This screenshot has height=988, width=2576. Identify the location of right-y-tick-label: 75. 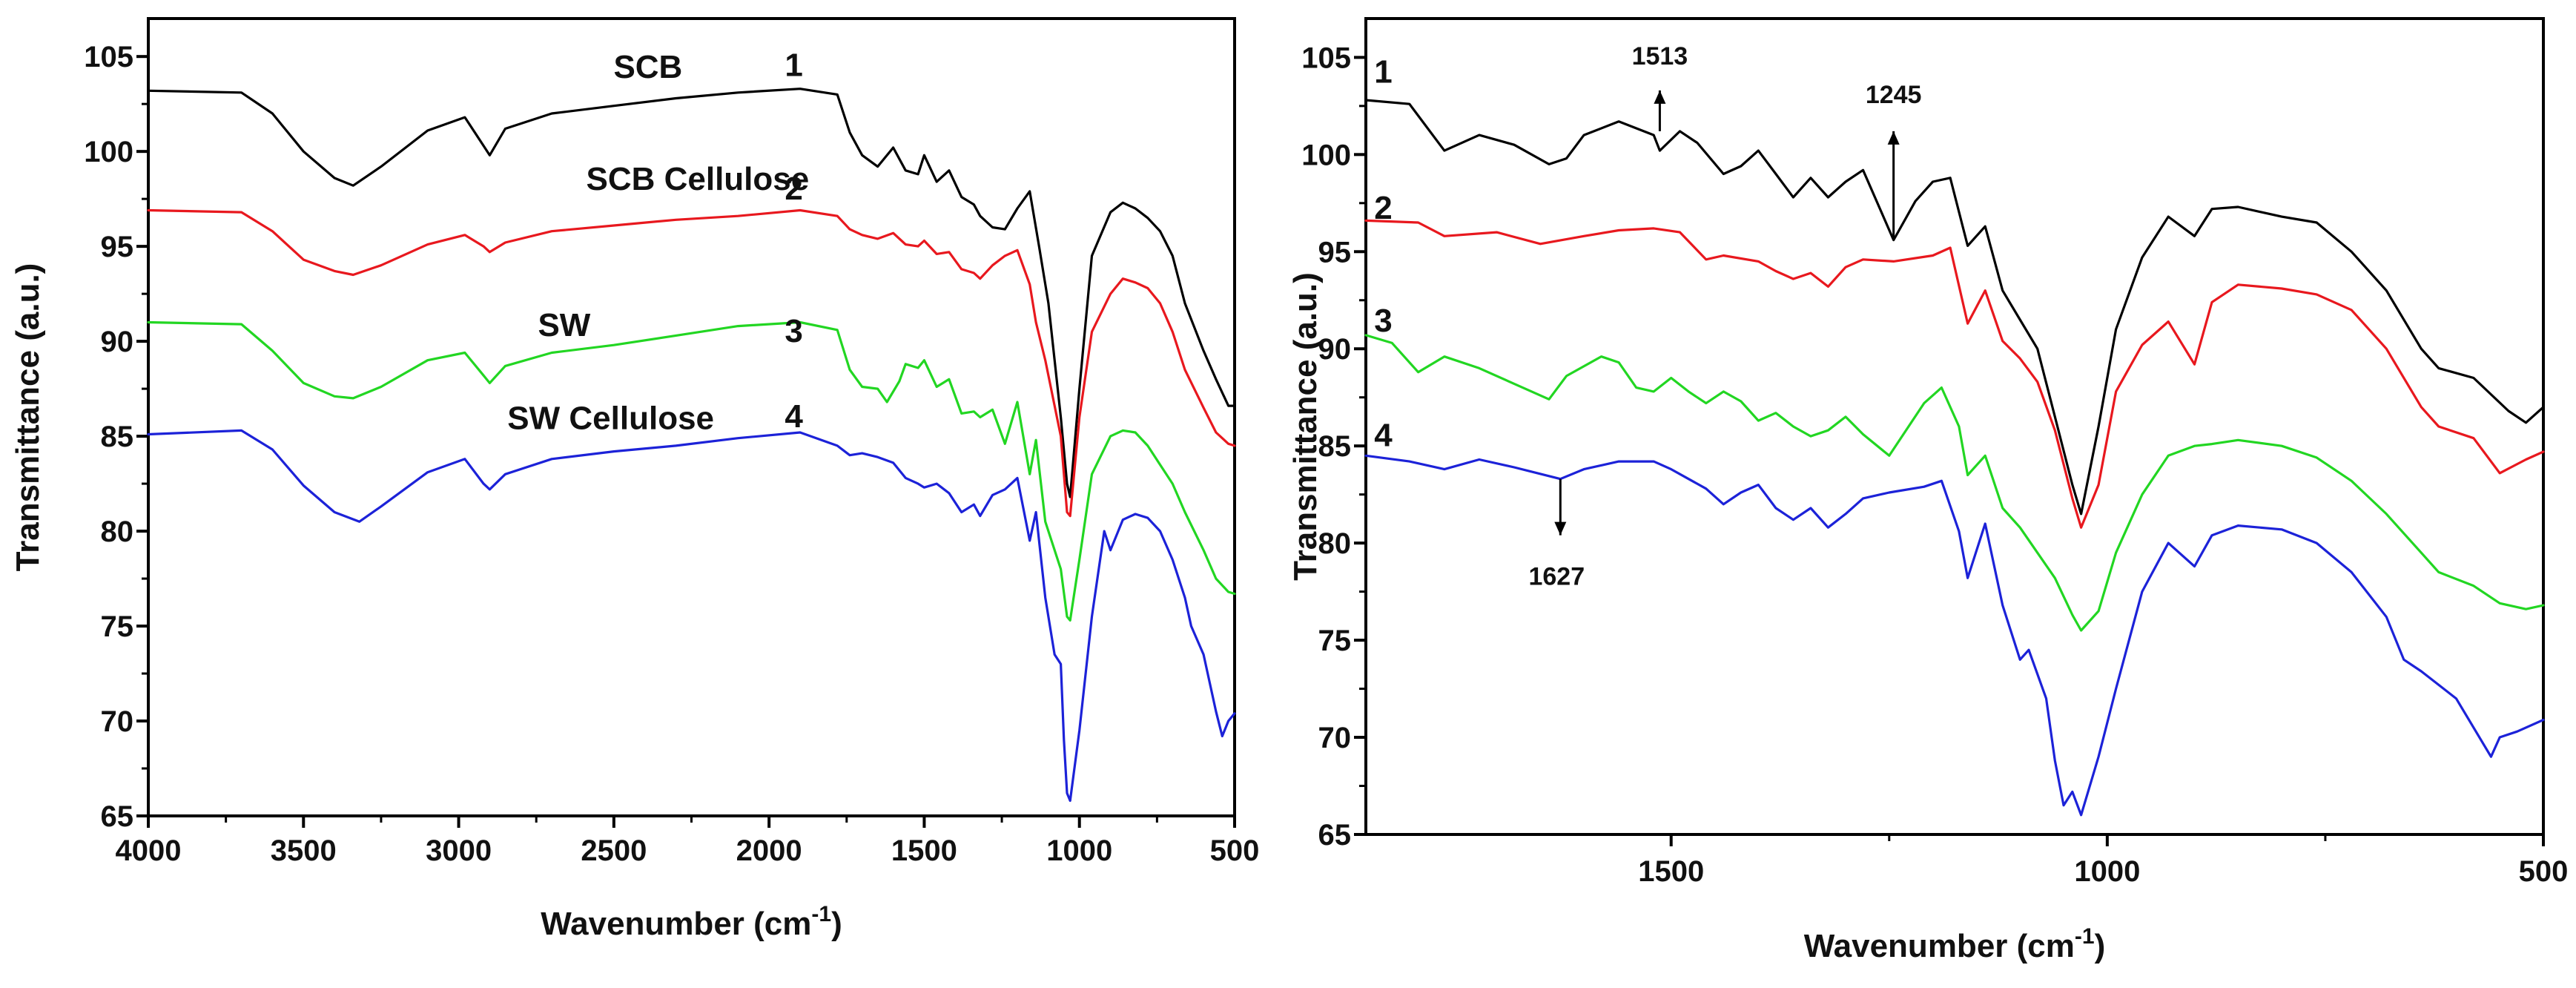
(1335, 641).